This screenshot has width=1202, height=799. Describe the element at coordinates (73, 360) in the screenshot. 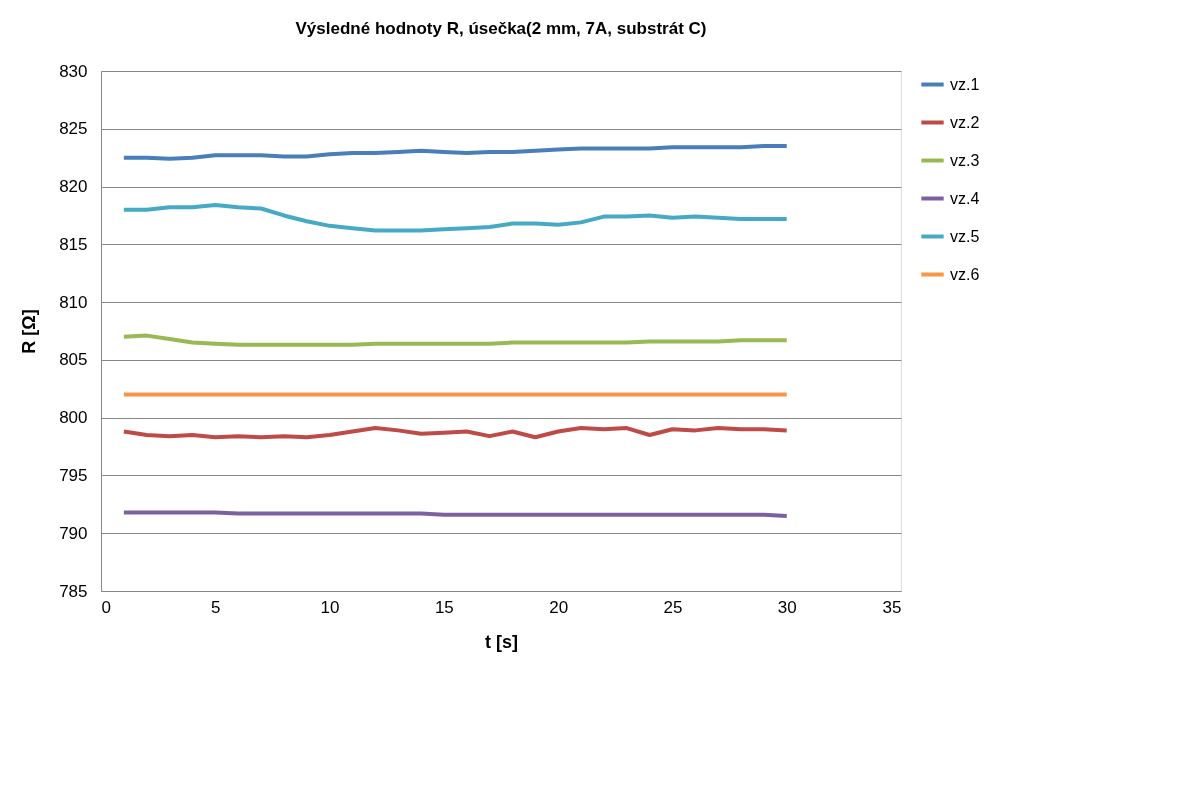

I see `y-tick-label: 805` at that location.